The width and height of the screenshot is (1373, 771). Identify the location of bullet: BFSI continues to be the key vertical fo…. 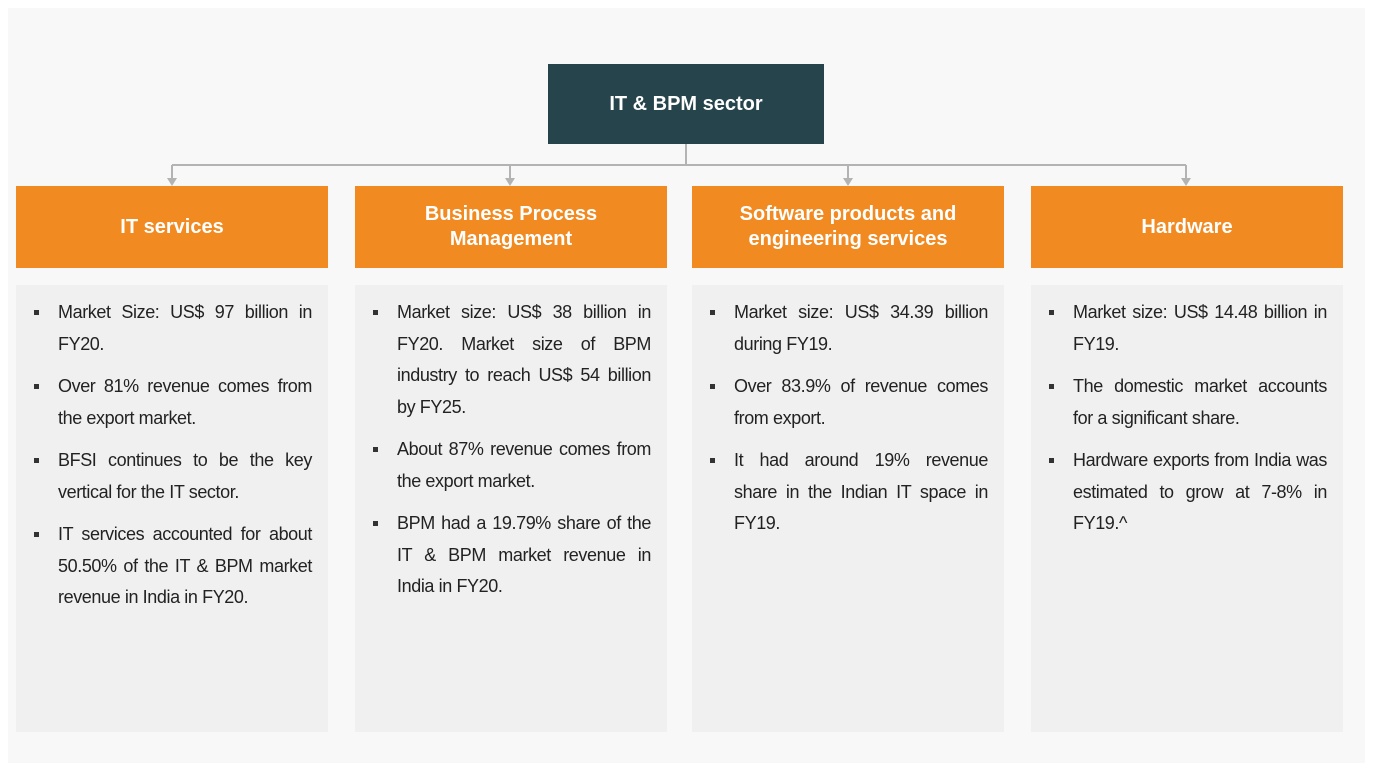
(172, 476).